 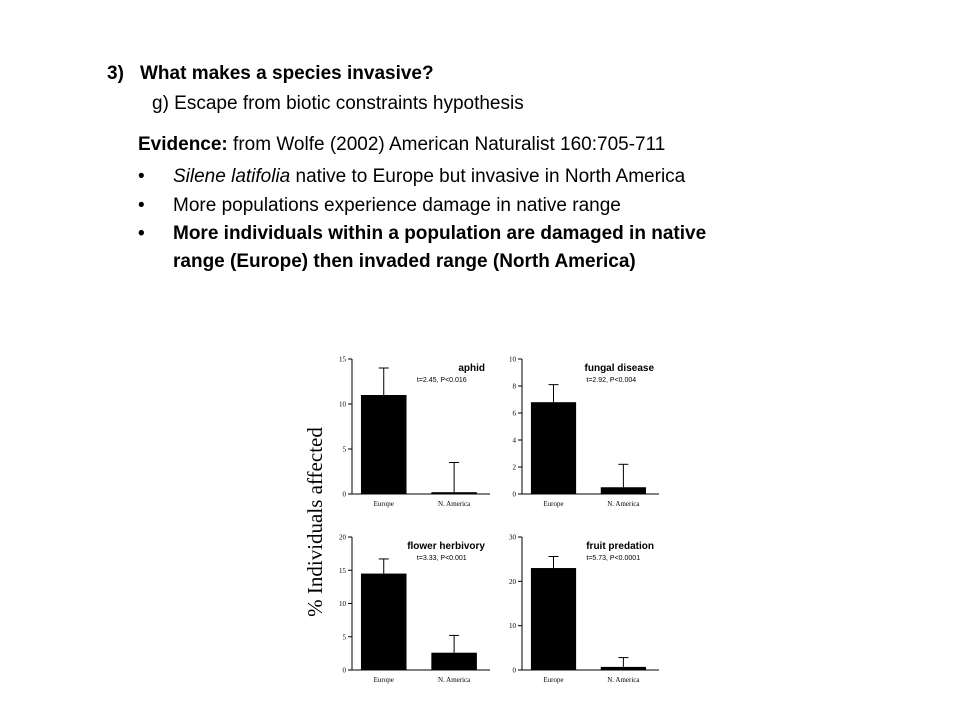 What do you see at coordinates (515, 441) in the screenshot?
I see `y-tick-label: 4` at bounding box center [515, 441].